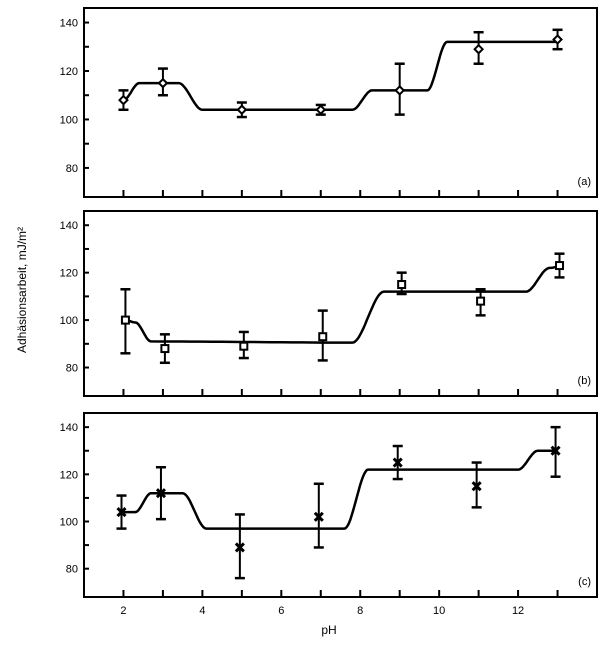 The image size is (600, 657). Describe the element at coordinates (439, 611) in the screenshot. I see `x-tick-label: 10` at that location.